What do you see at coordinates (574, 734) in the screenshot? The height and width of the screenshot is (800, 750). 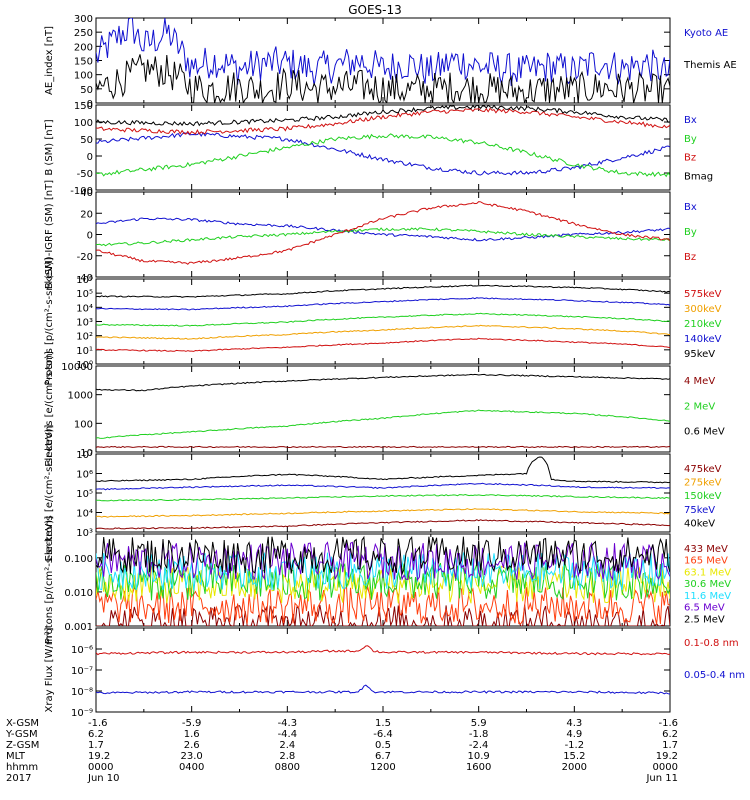 I see `time-row-value: 4.9` at bounding box center [574, 734].